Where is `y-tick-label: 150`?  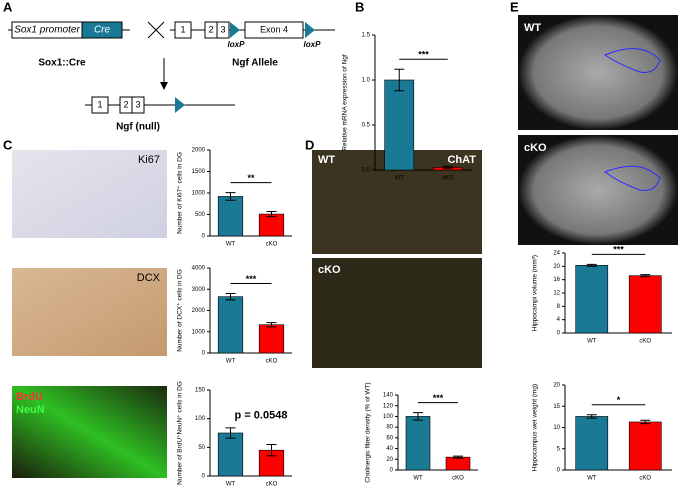
y-tick-label: 150 is located at coordinates (200, 391).